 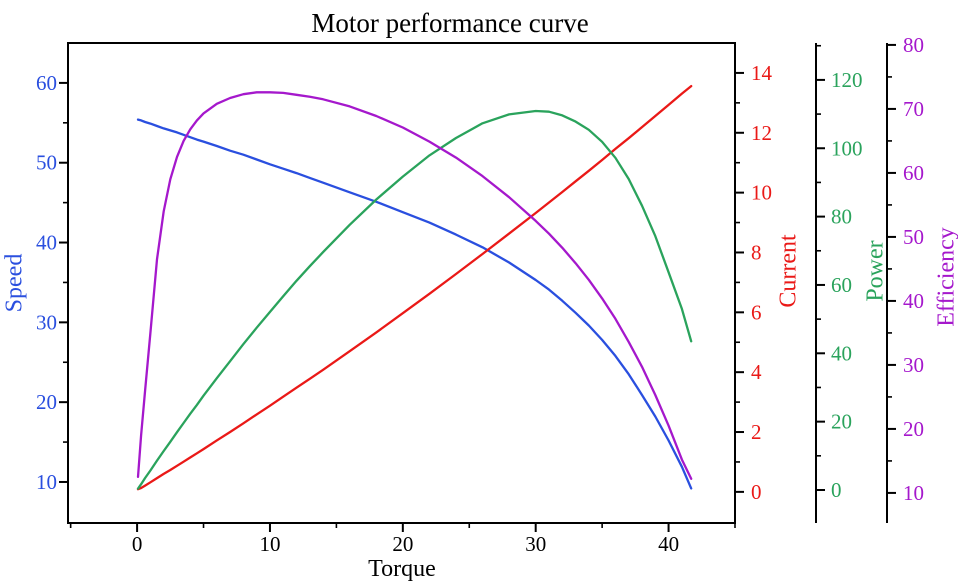 I want to click on efficiency-axis: 10 20 30 40 50 60 70 80, so click(x=905, y=278).